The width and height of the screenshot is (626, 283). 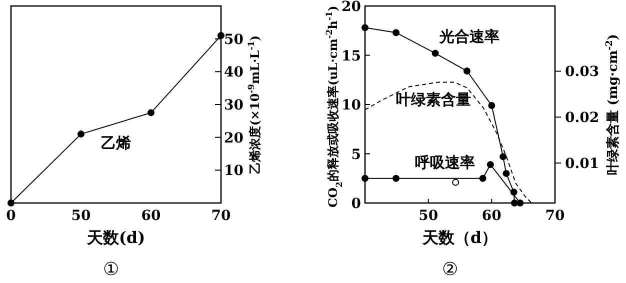 I want to click on y2-tick-label: 0.01, so click(x=582, y=164).